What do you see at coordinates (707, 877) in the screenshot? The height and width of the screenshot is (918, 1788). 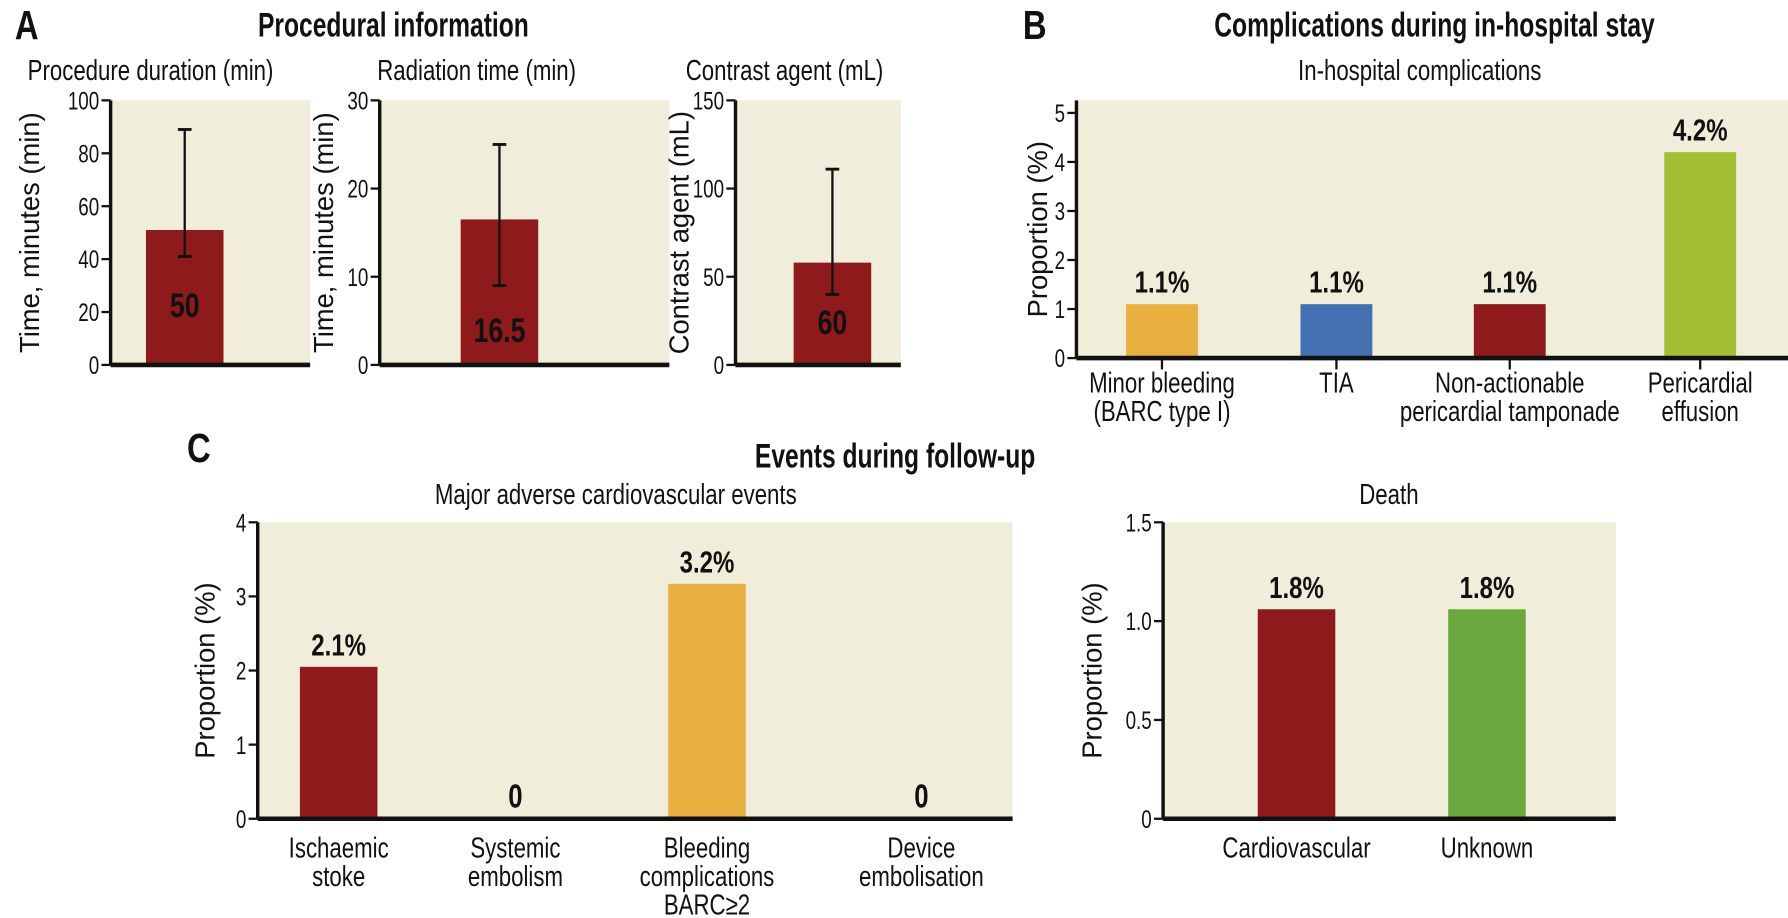 I see `x-tick-label: complications` at bounding box center [707, 877].